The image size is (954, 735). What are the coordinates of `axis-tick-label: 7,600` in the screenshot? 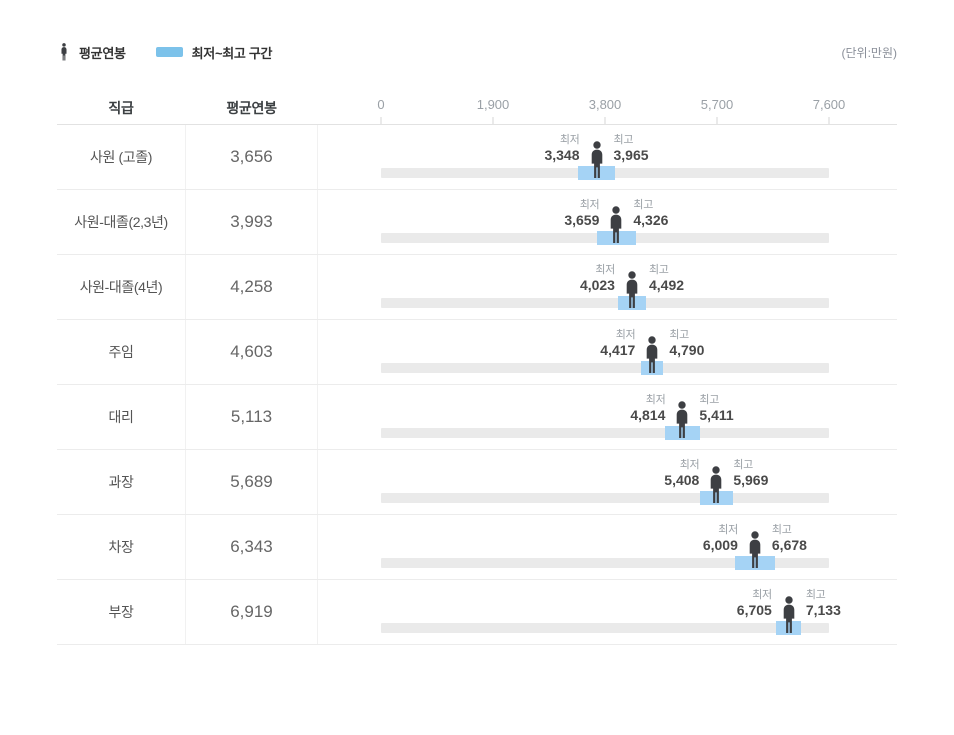 It's located at (829, 104).